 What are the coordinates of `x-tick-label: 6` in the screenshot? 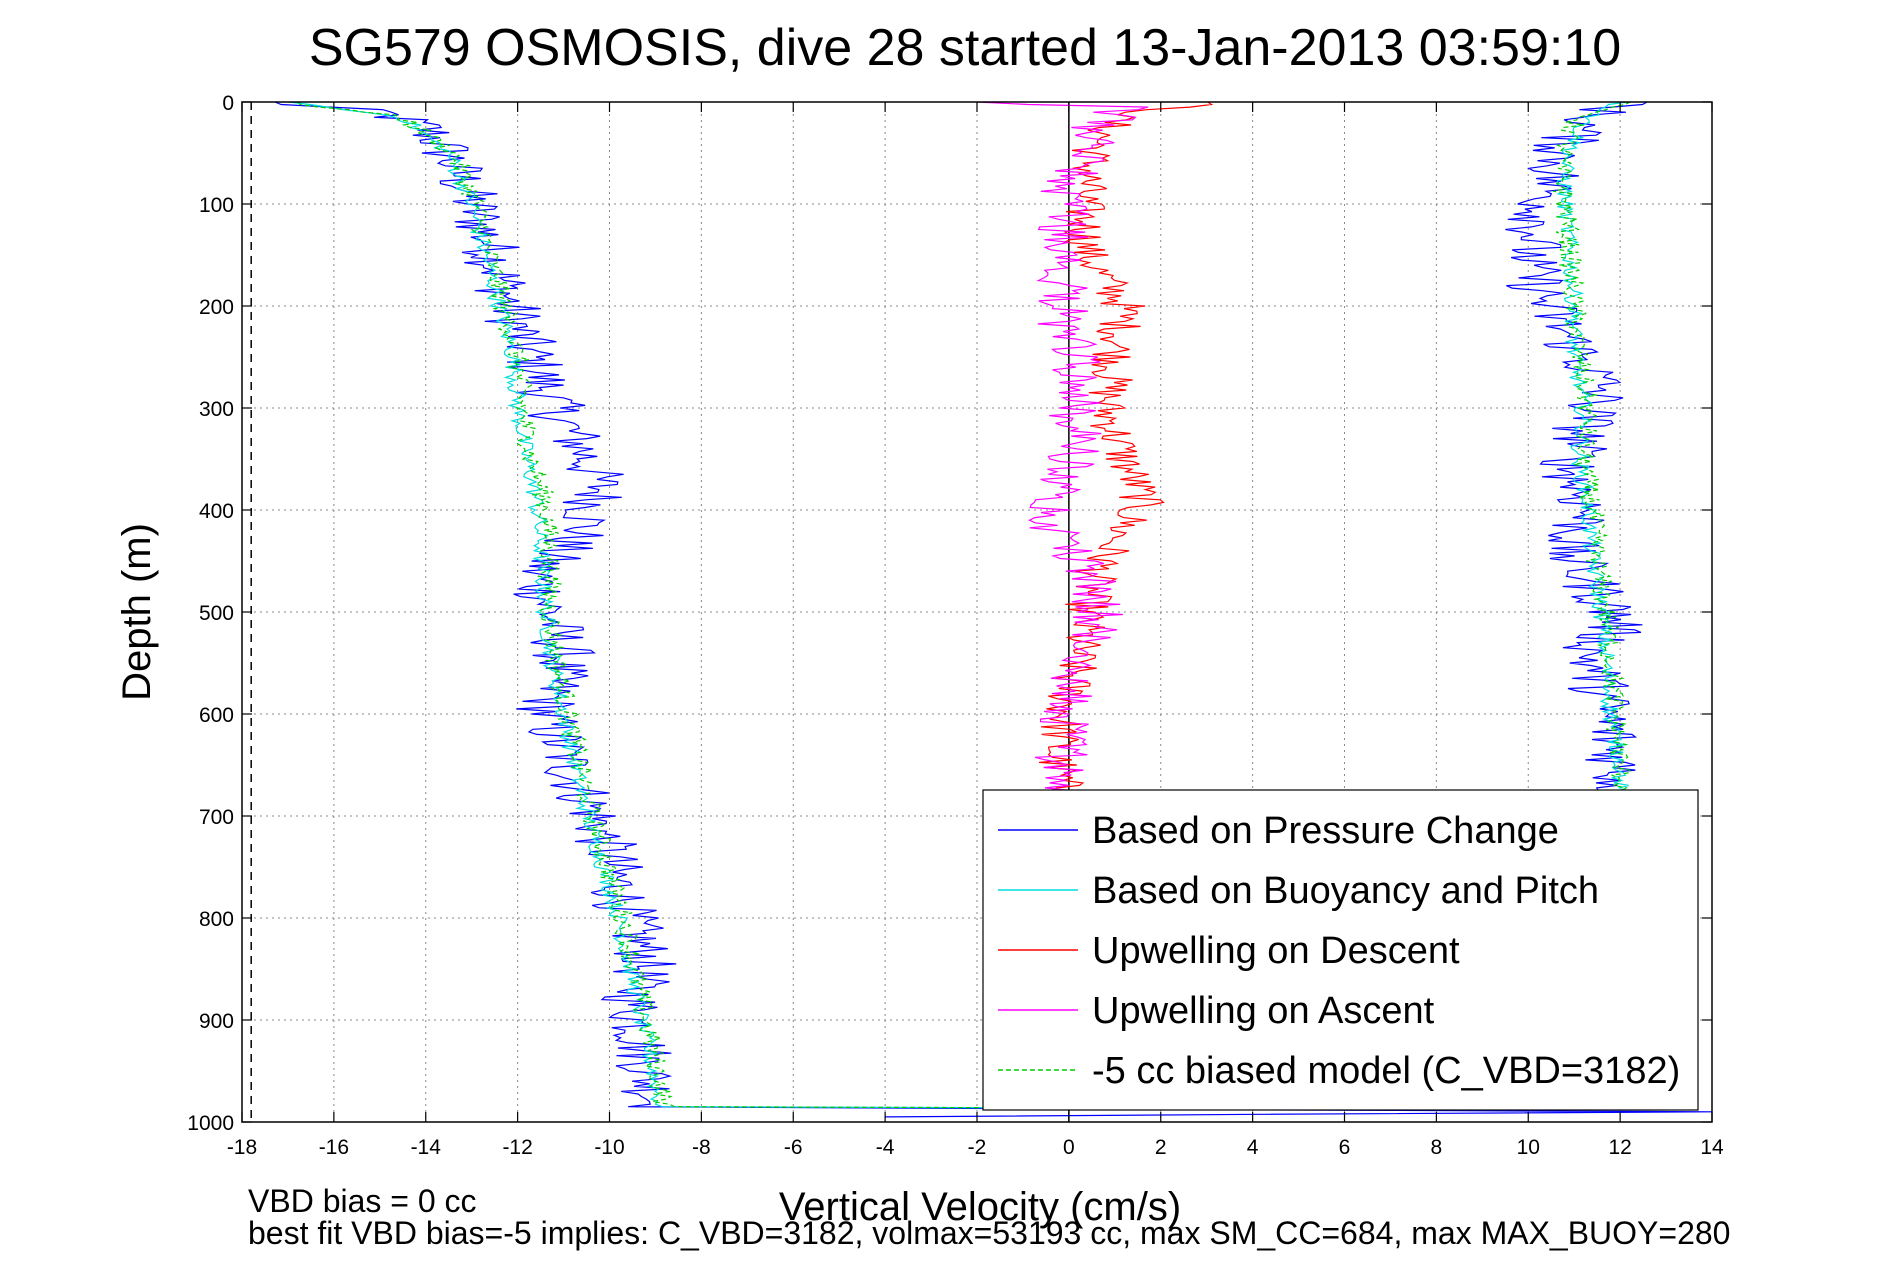 It's located at (1345, 1147).